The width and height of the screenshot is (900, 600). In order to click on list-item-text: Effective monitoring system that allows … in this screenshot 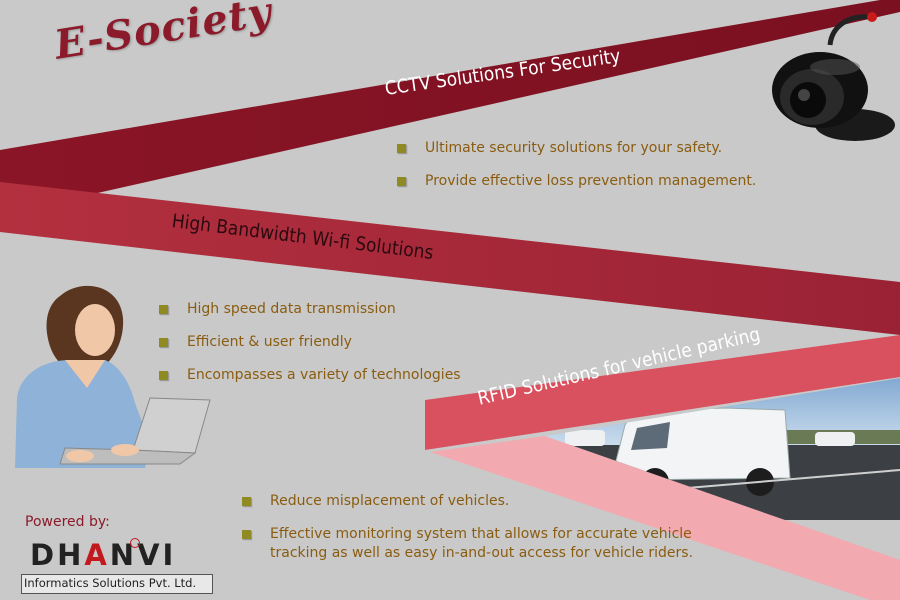, I will do `click(482, 543)`.